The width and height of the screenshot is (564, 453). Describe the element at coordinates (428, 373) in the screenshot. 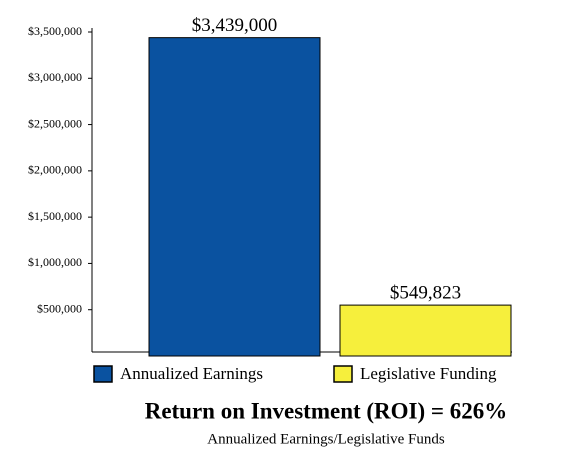

I see `legend-label: Legislative Funding` at that location.